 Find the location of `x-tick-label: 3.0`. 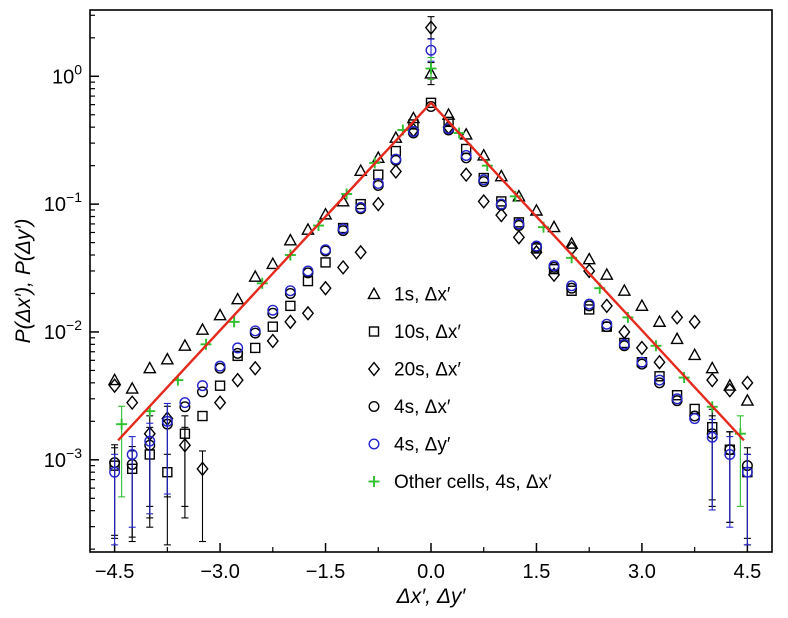

x-tick-label: 3.0 is located at coordinates (642, 572).